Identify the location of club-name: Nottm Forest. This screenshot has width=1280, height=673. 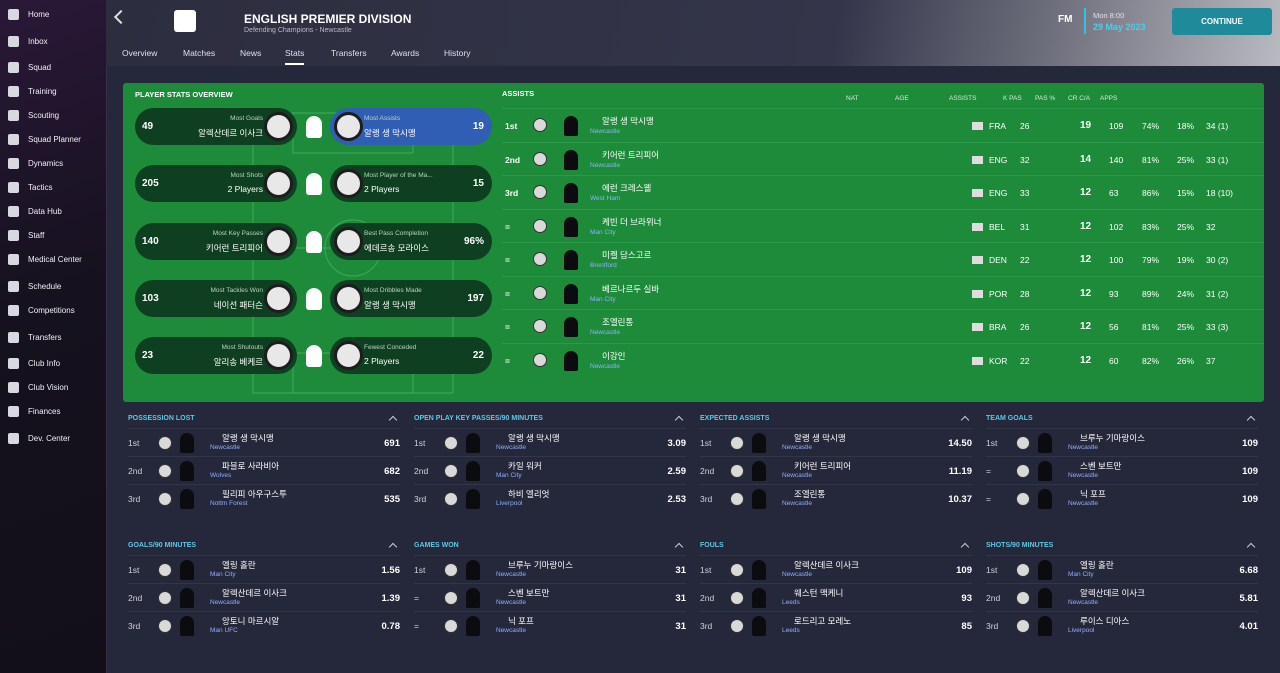
(229, 503).